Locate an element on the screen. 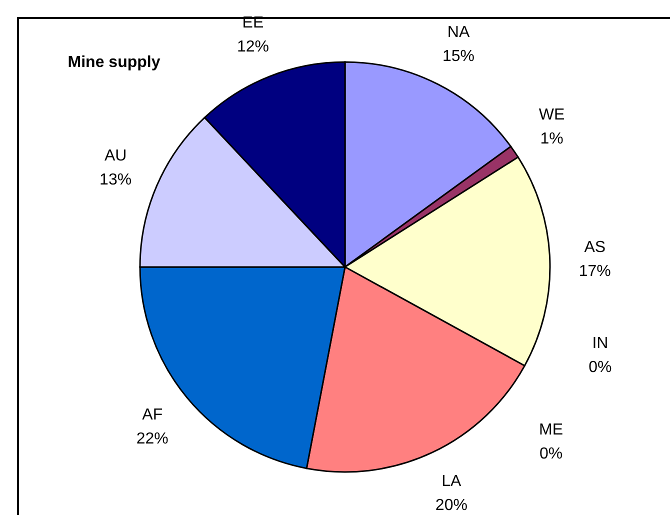  slice-label: AF is located at coordinates (152, 415).